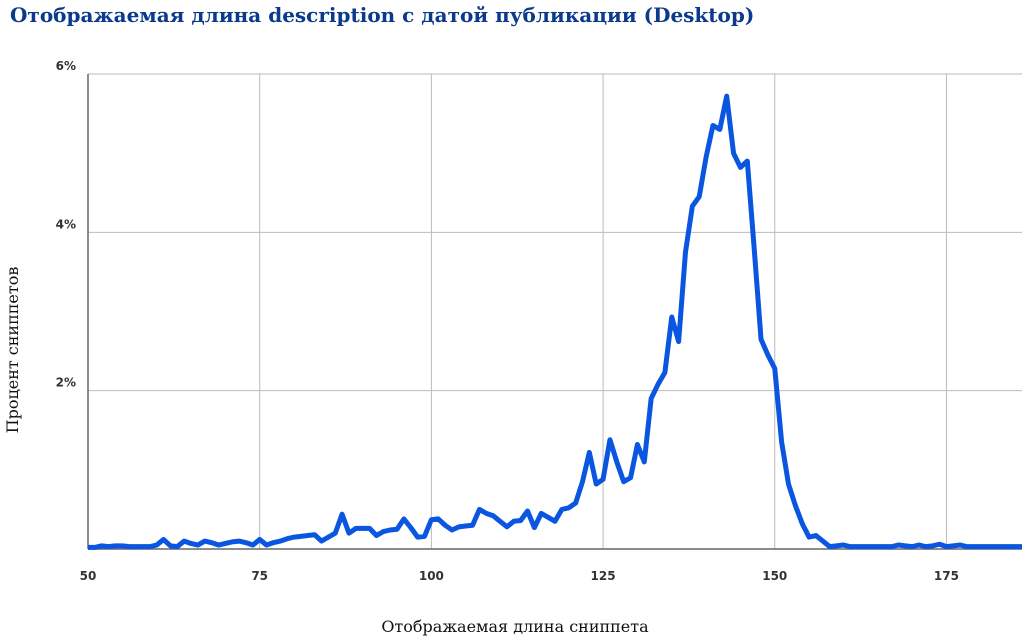 The image size is (1024, 638). What do you see at coordinates (515, 626) in the screenshot?
I see `x-axis-title: Отображаемая длина сниппета` at bounding box center [515, 626].